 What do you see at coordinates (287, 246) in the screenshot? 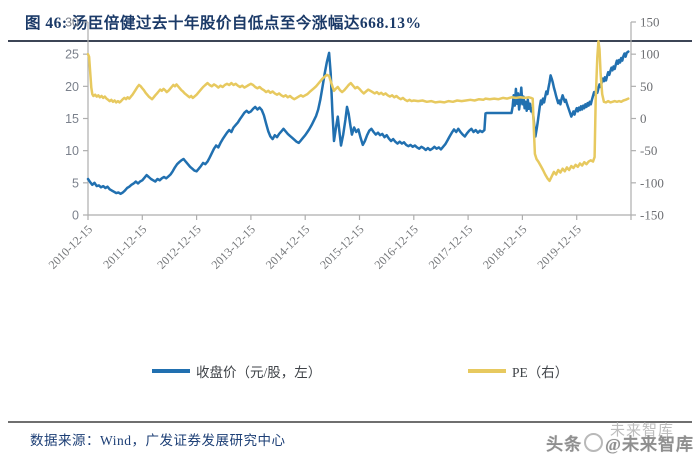
I see `x-axis-tick-label: 2014-12-15` at bounding box center [287, 246].